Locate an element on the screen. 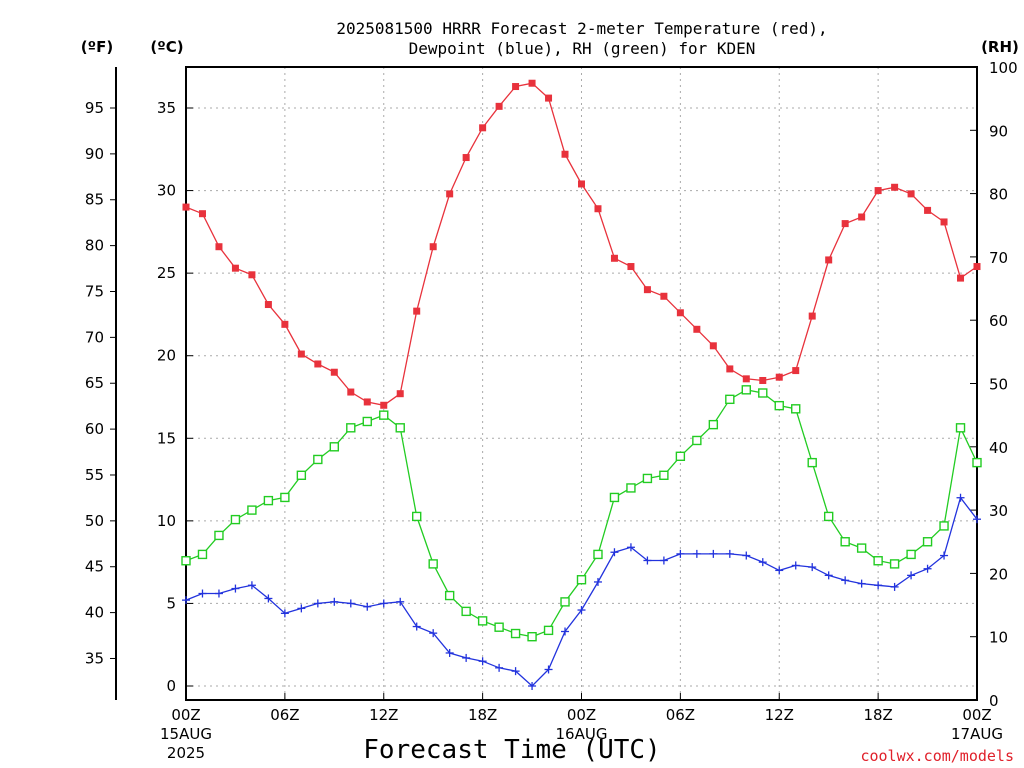 The width and height of the screenshot is (1024, 768). fahrenheit-unit-label: (ºF) is located at coordinates (97, 47).